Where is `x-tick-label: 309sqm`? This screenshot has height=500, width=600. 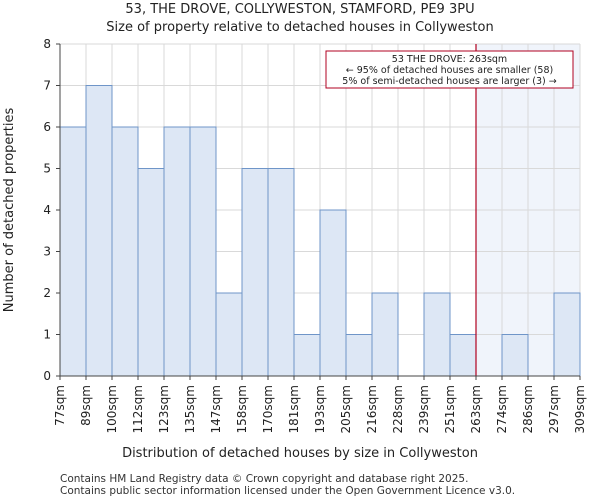 x-tick-label: 309sqm is located at coordinates (580, 409).